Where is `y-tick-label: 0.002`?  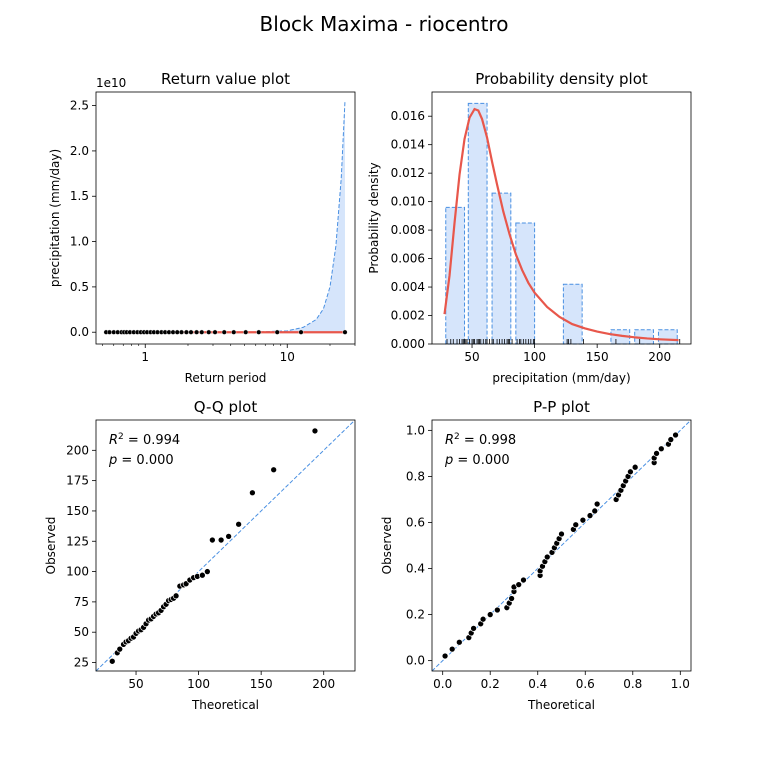
y-tick-label: 0.002 is located at coordinates (408, 316).